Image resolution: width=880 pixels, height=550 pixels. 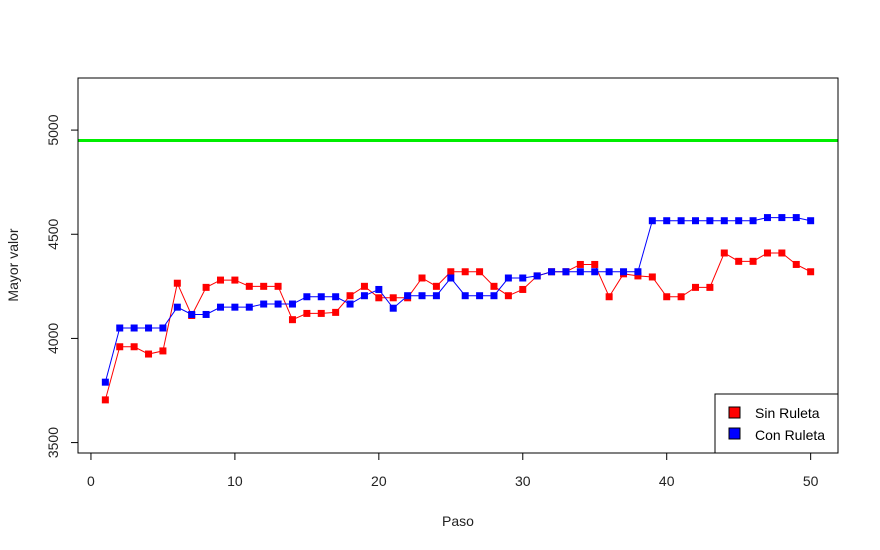 I want to click on legend-swatch-sin-ruleta, so click(x=734, y=412).